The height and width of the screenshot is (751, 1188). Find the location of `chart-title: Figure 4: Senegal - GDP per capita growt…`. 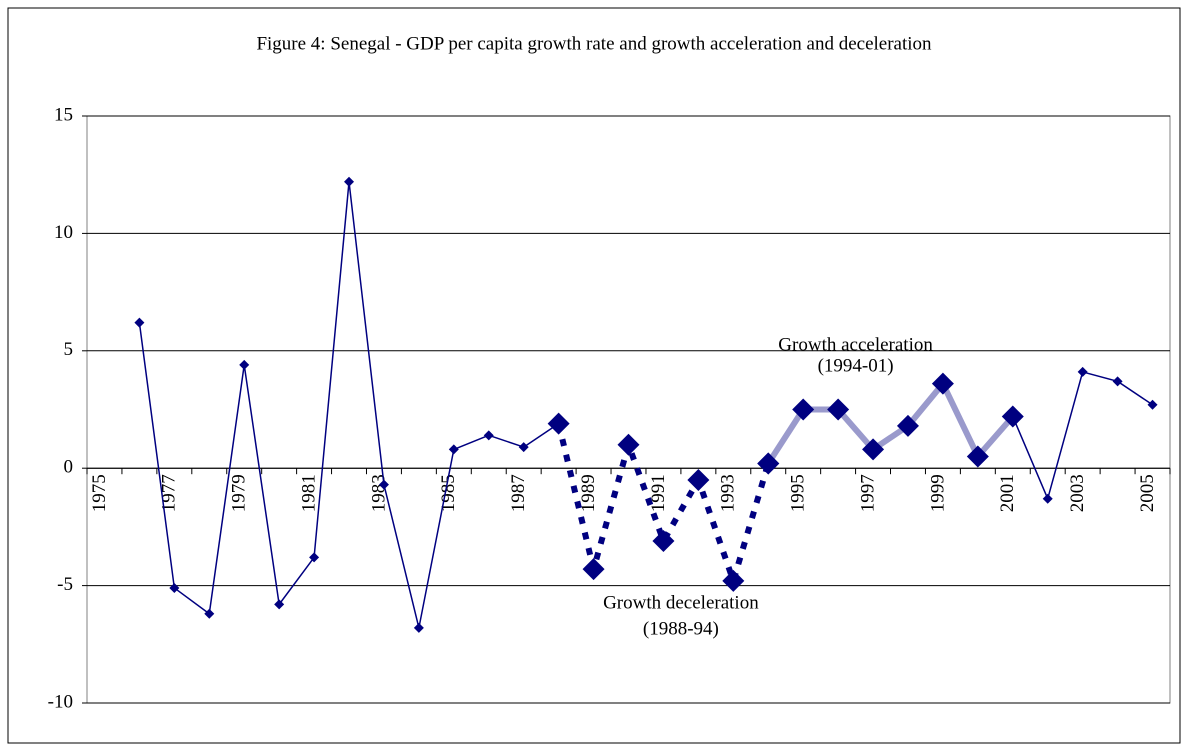

chart-title: Figure 4: Senegal - GDP per capita growt… is located at coordinates (594, 43).